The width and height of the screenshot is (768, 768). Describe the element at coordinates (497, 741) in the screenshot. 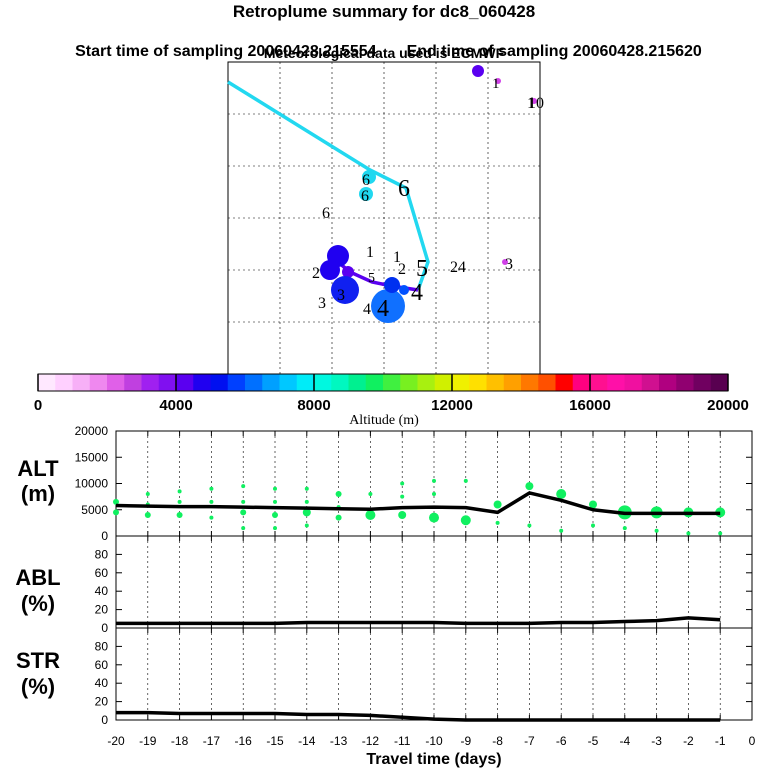

I see `xaxis-tick-label: -8` at that location.